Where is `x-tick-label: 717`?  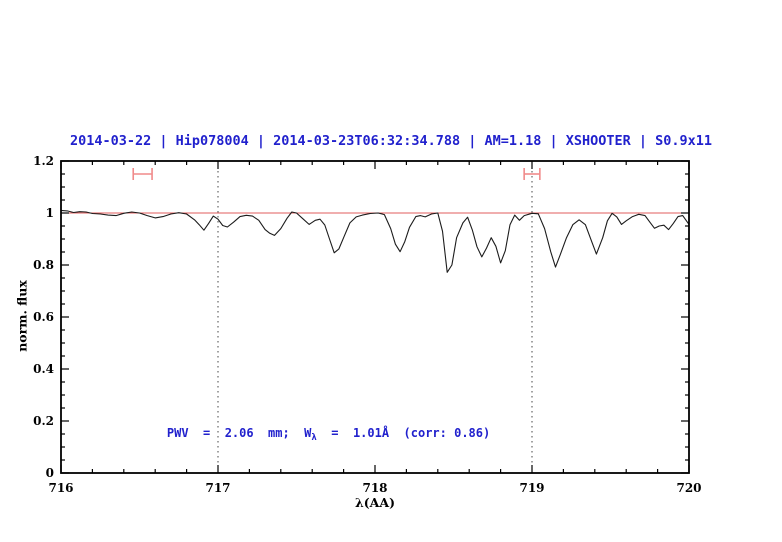 x-tick-label: 717 is located at coordinates (217, 488).